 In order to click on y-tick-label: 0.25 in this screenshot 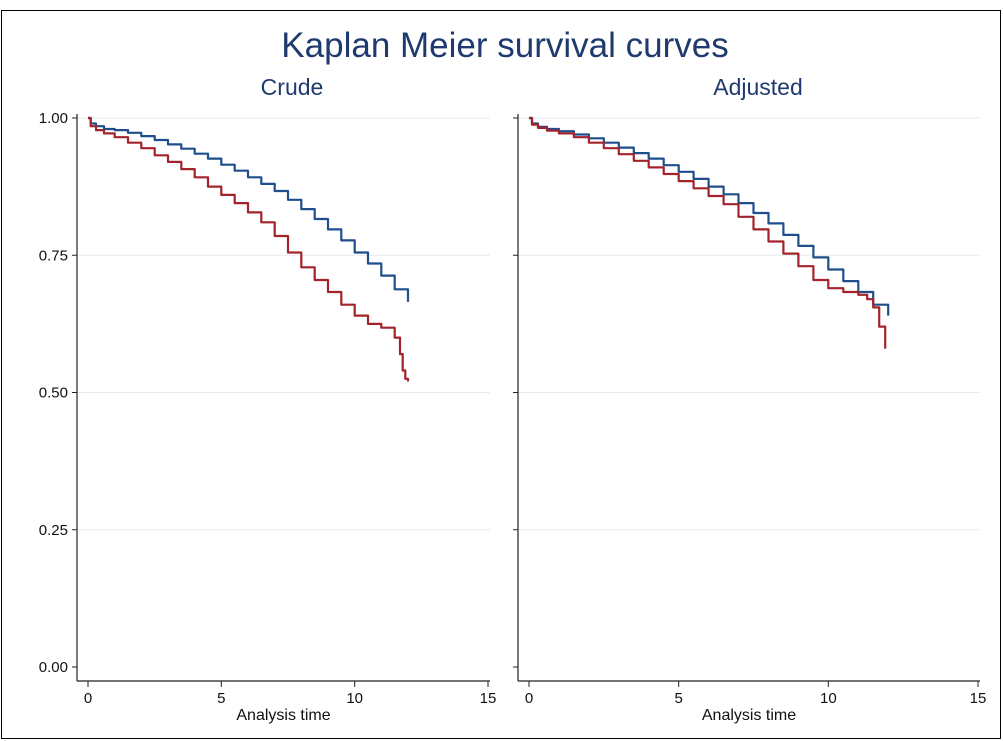, I will do `click(53, 530)`.